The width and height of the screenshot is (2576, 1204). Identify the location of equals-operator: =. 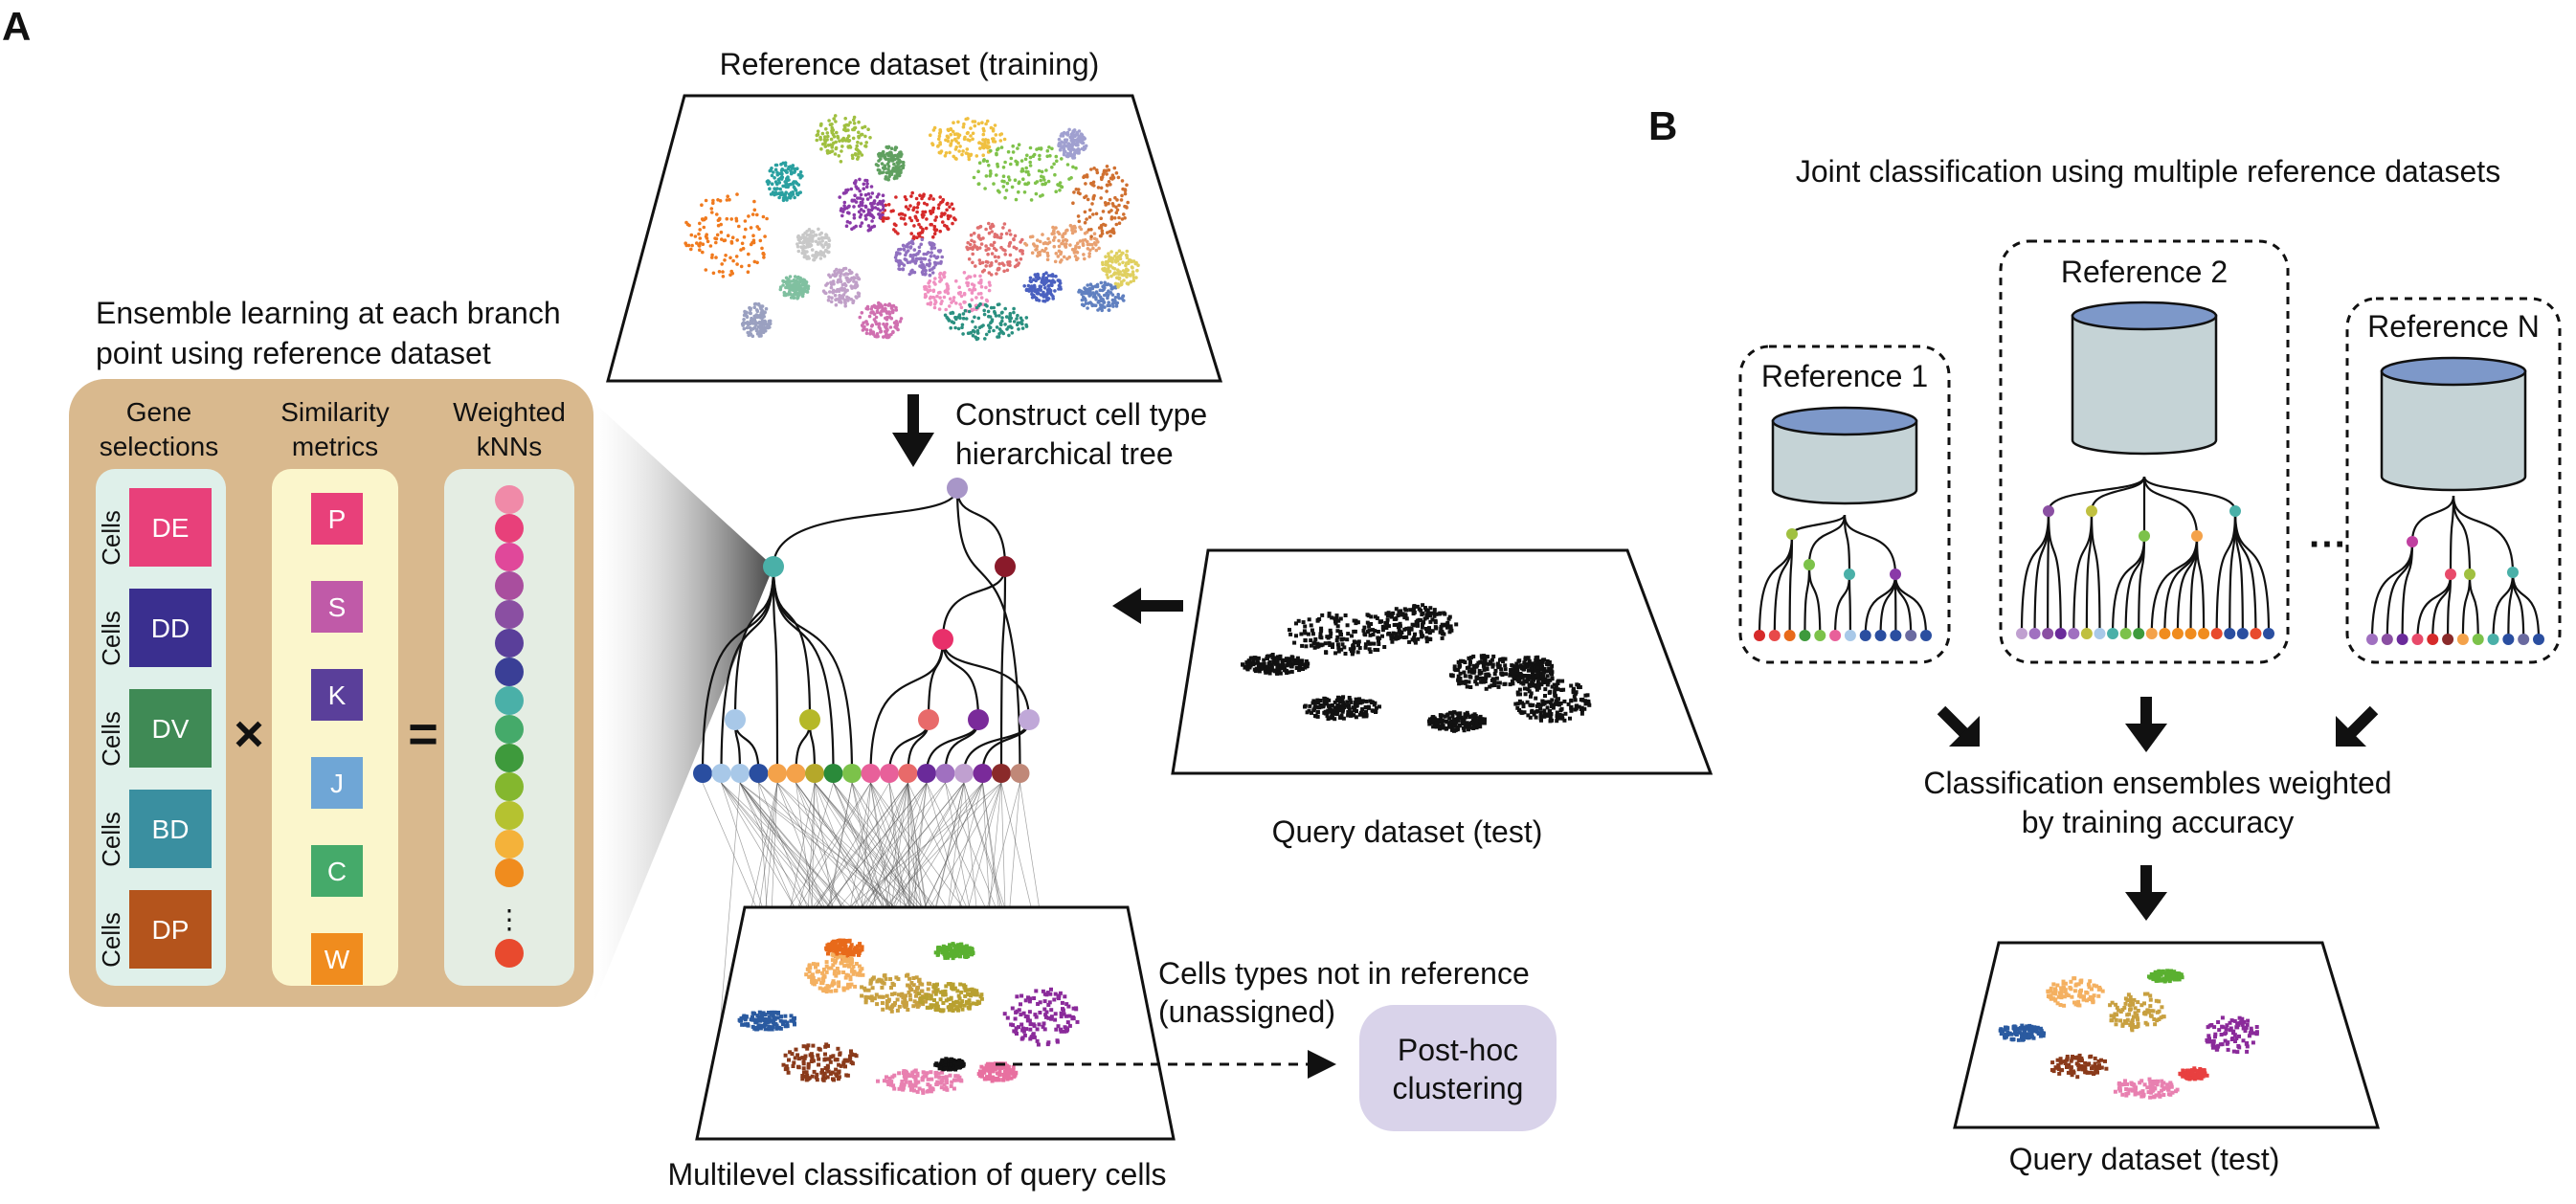
(423, 734).